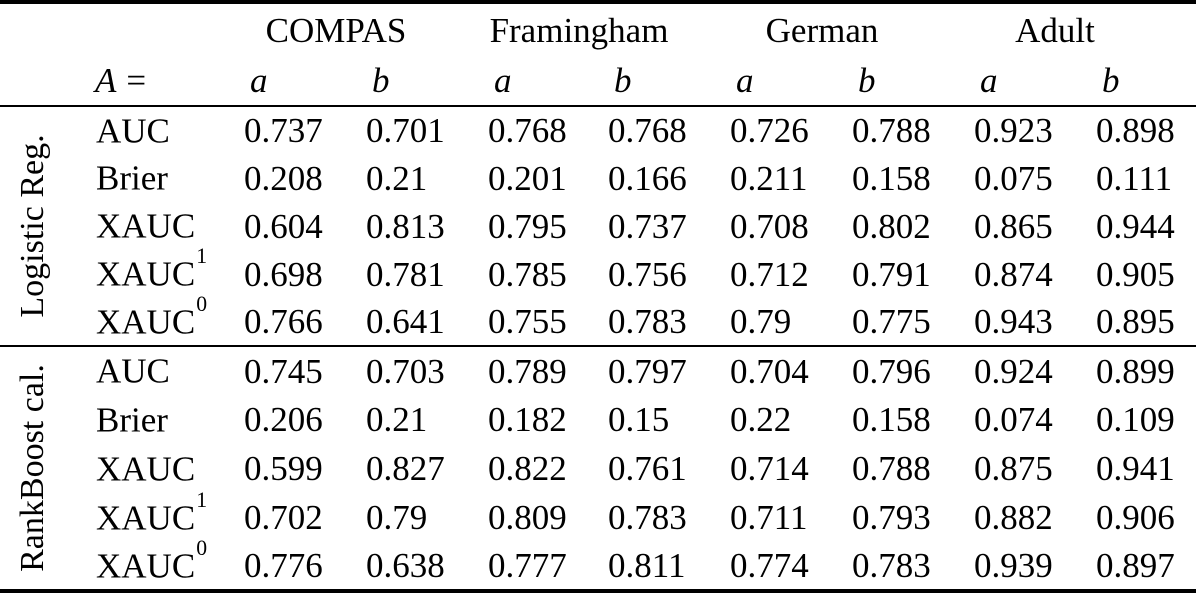 The image size is (1196, 607). Describe the element at coordinates (405, 371) in the screenshot. I see `value-cell: 0.703` at that location.